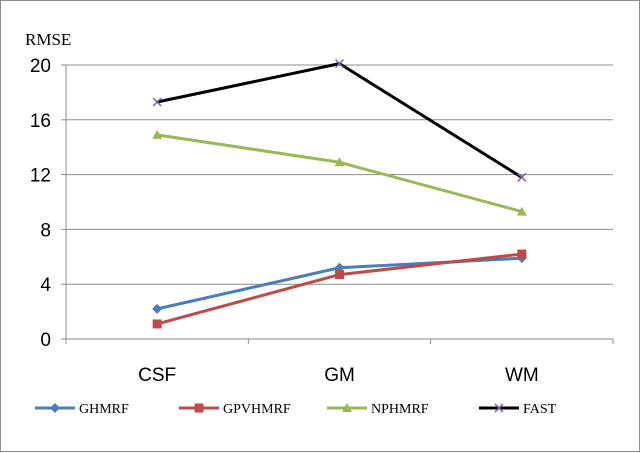 The image size is (640, 453). I want to click on legend-marker-ghmrf, so click(55, 408).